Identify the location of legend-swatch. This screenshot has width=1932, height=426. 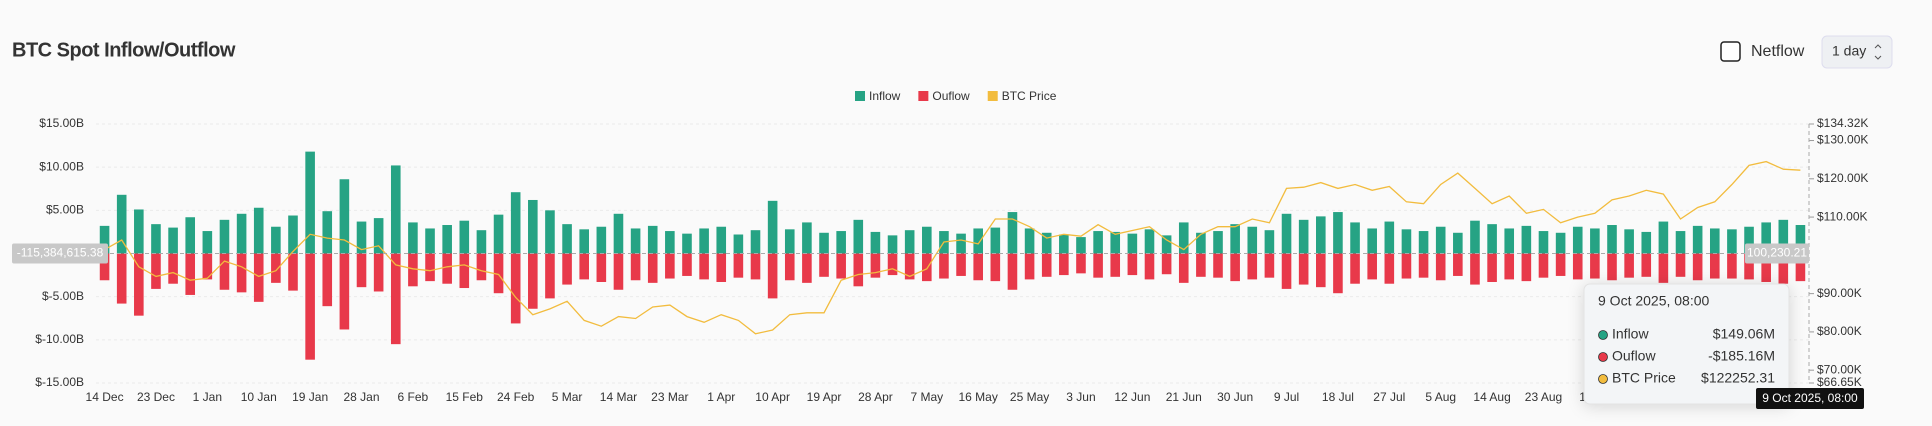
(992, 96).